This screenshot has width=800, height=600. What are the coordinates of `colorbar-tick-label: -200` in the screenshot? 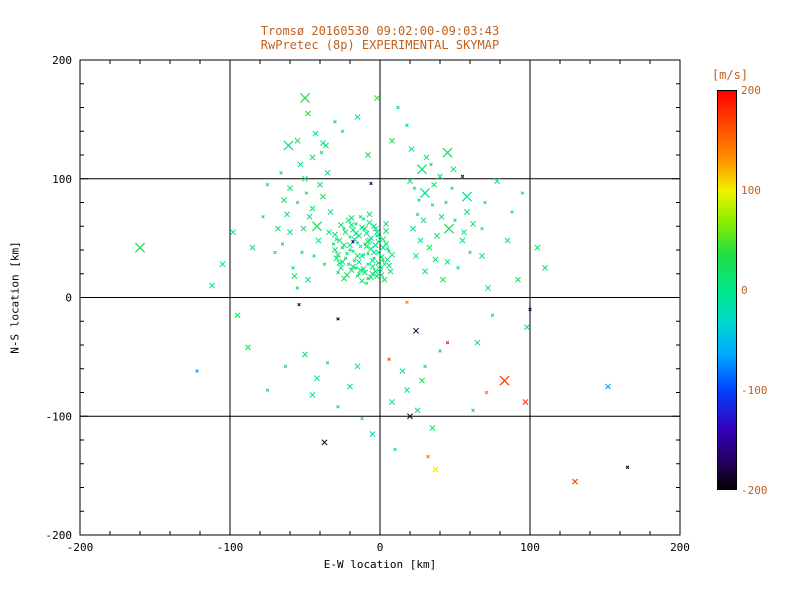 It's located at (754, 490).